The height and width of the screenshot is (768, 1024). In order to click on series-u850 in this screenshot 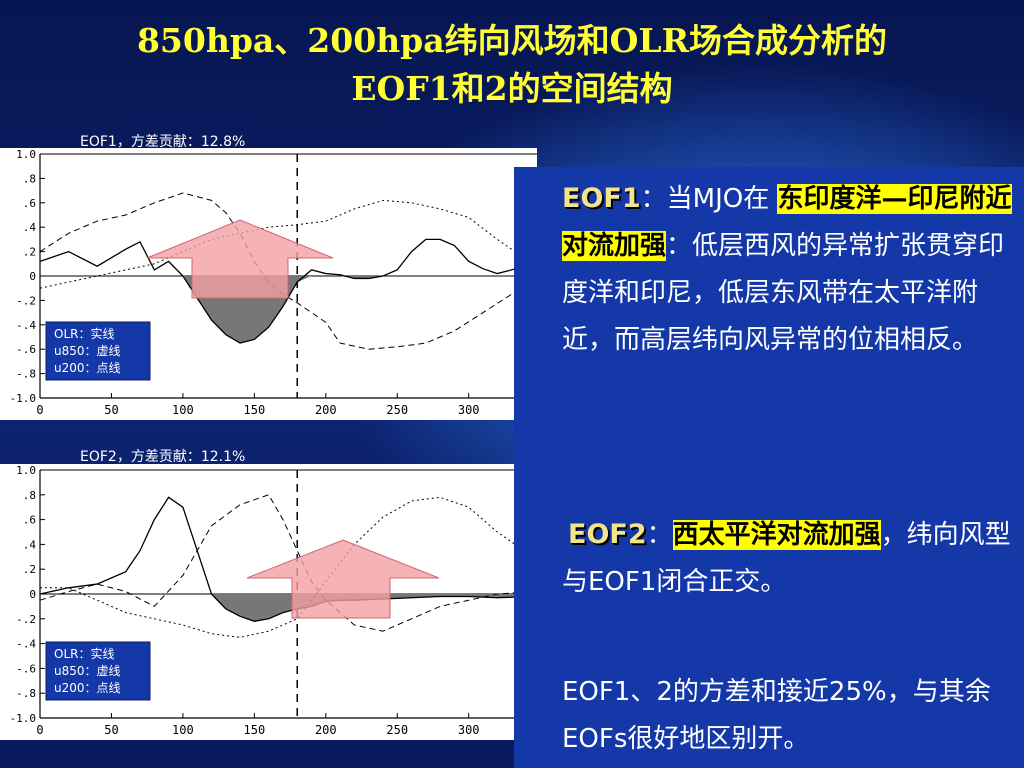, I will do `click(286, 563)`.